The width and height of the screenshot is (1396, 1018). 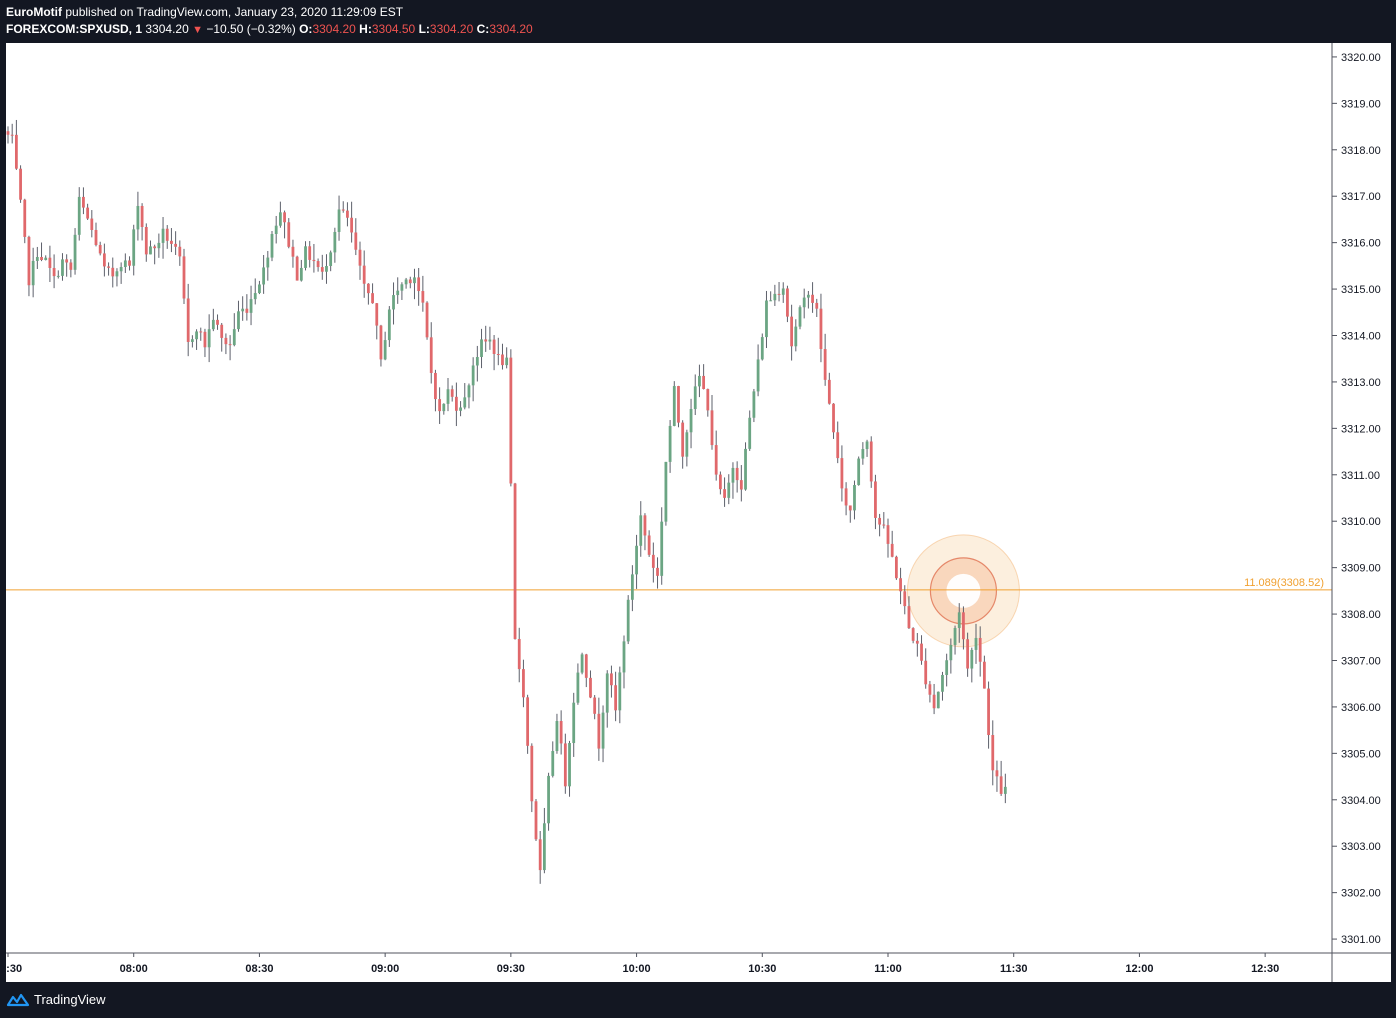 I want to click on symbol-name: FOREXCOM:SPXUSD, 1, so click(x=74, y=29).